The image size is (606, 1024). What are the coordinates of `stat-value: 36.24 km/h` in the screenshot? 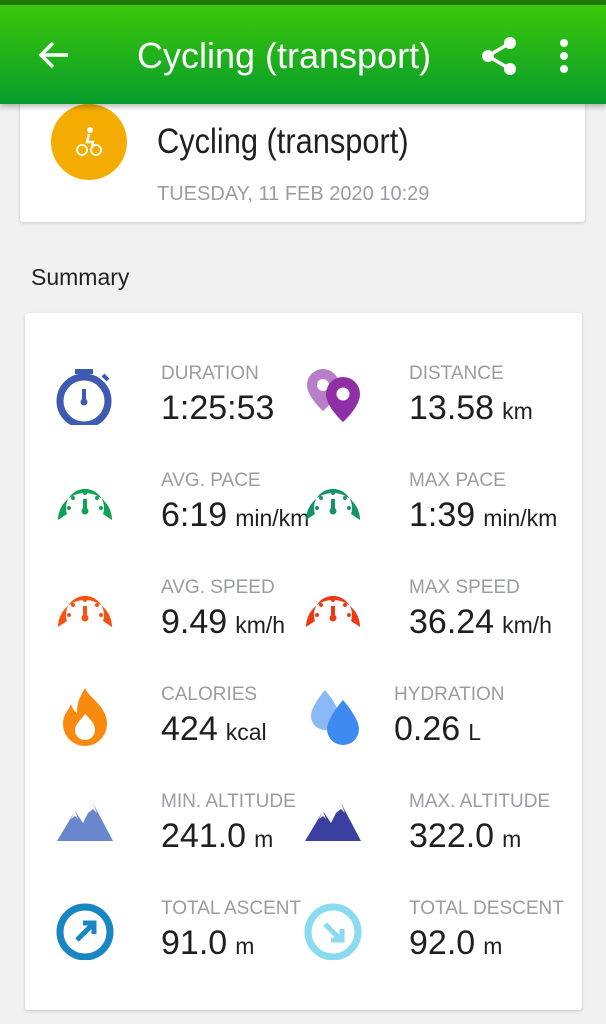 It's located at (480, 622).